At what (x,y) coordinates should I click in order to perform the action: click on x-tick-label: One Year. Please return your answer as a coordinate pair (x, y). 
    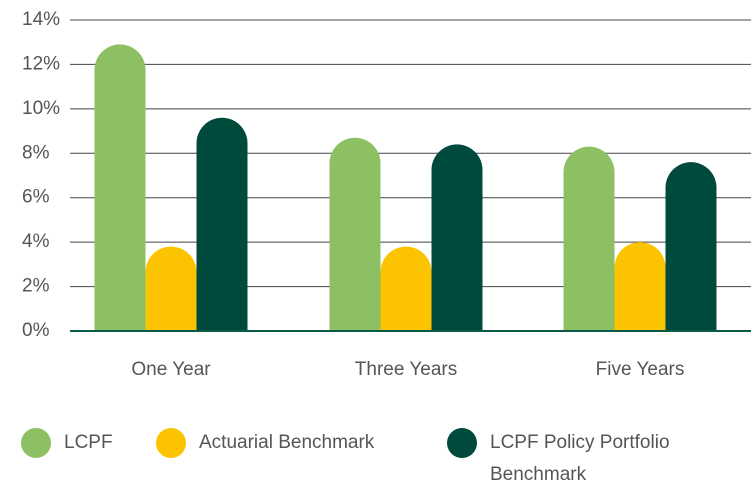
    Looking at the image, I should click on (171, 369).